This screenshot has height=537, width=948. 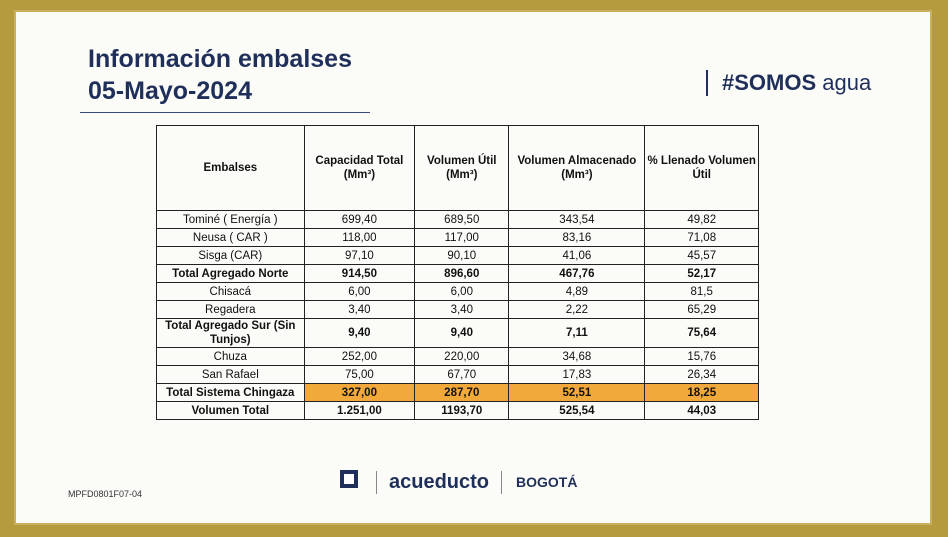 What do you see at coordinates (701, 168) in the screenshot?
I see `column-header: % Llenado Volumen Útil` at bounding box center [701, 168].